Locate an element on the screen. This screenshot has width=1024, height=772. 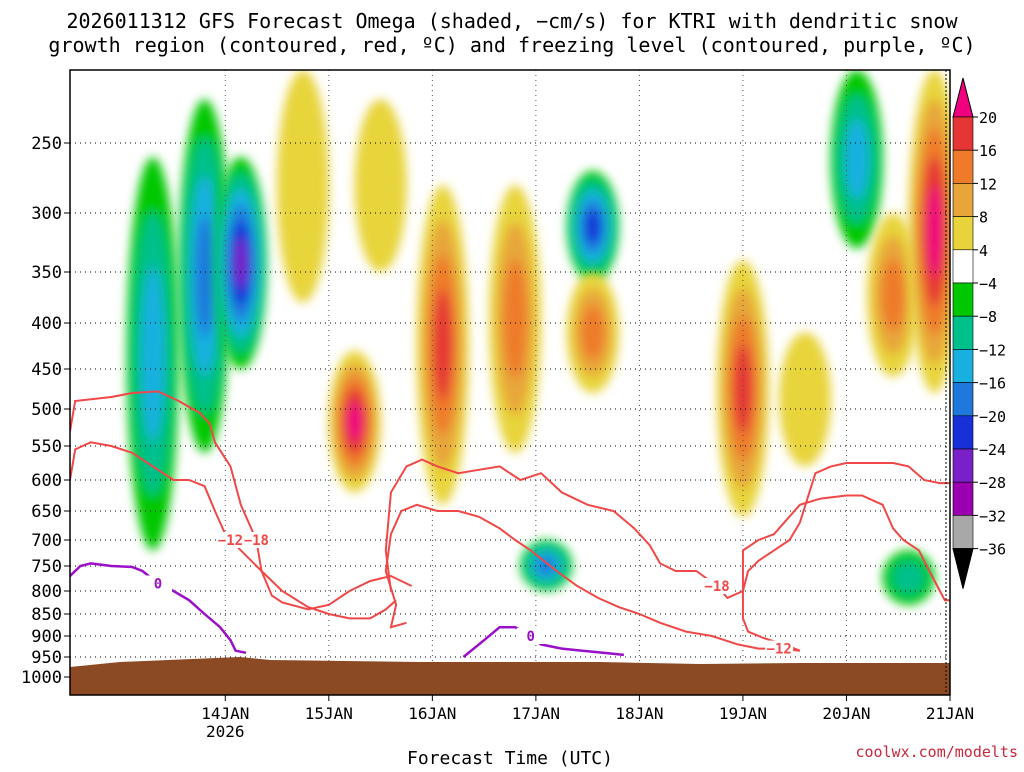
colorbar-label-1: 16 is located at coordinates (988, 151).